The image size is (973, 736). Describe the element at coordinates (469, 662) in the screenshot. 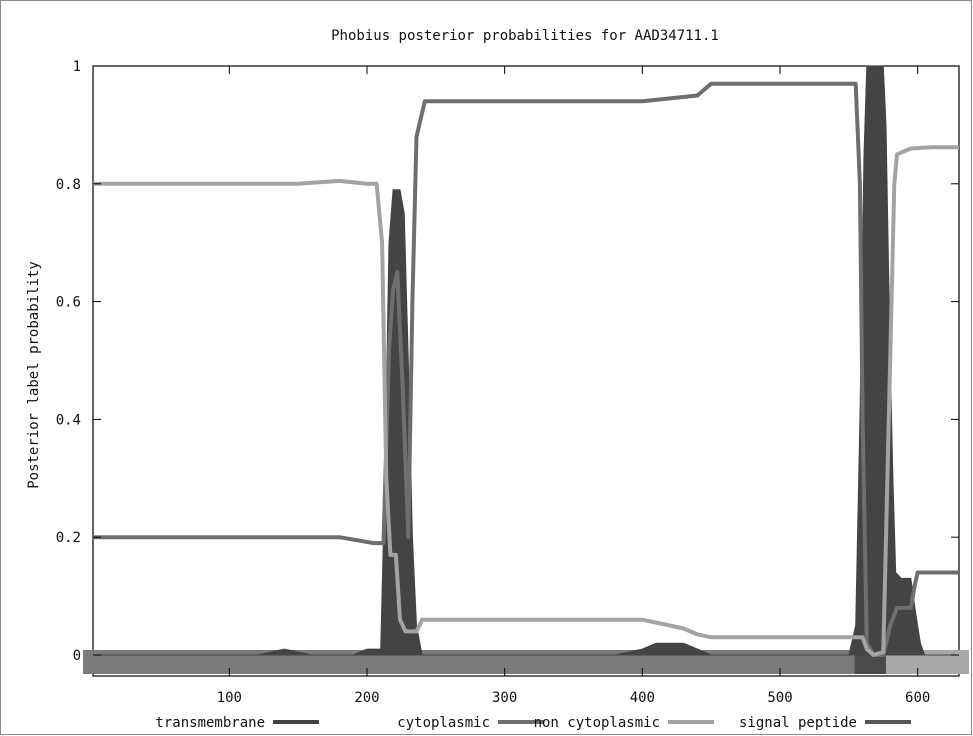

I see `topology-segment-cytoplasmic` at that location.